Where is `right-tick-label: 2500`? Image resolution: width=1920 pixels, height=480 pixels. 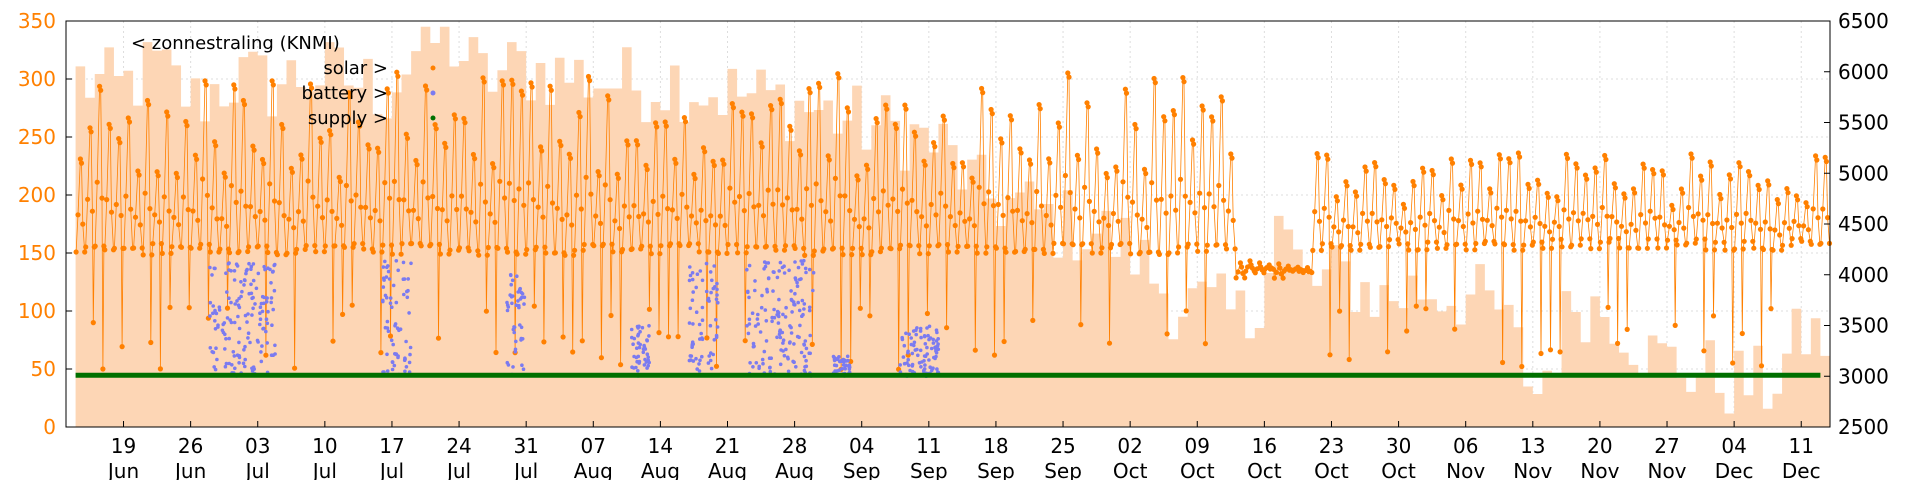
right-tick-label: 2500 is located at coordinates (1863, 427).